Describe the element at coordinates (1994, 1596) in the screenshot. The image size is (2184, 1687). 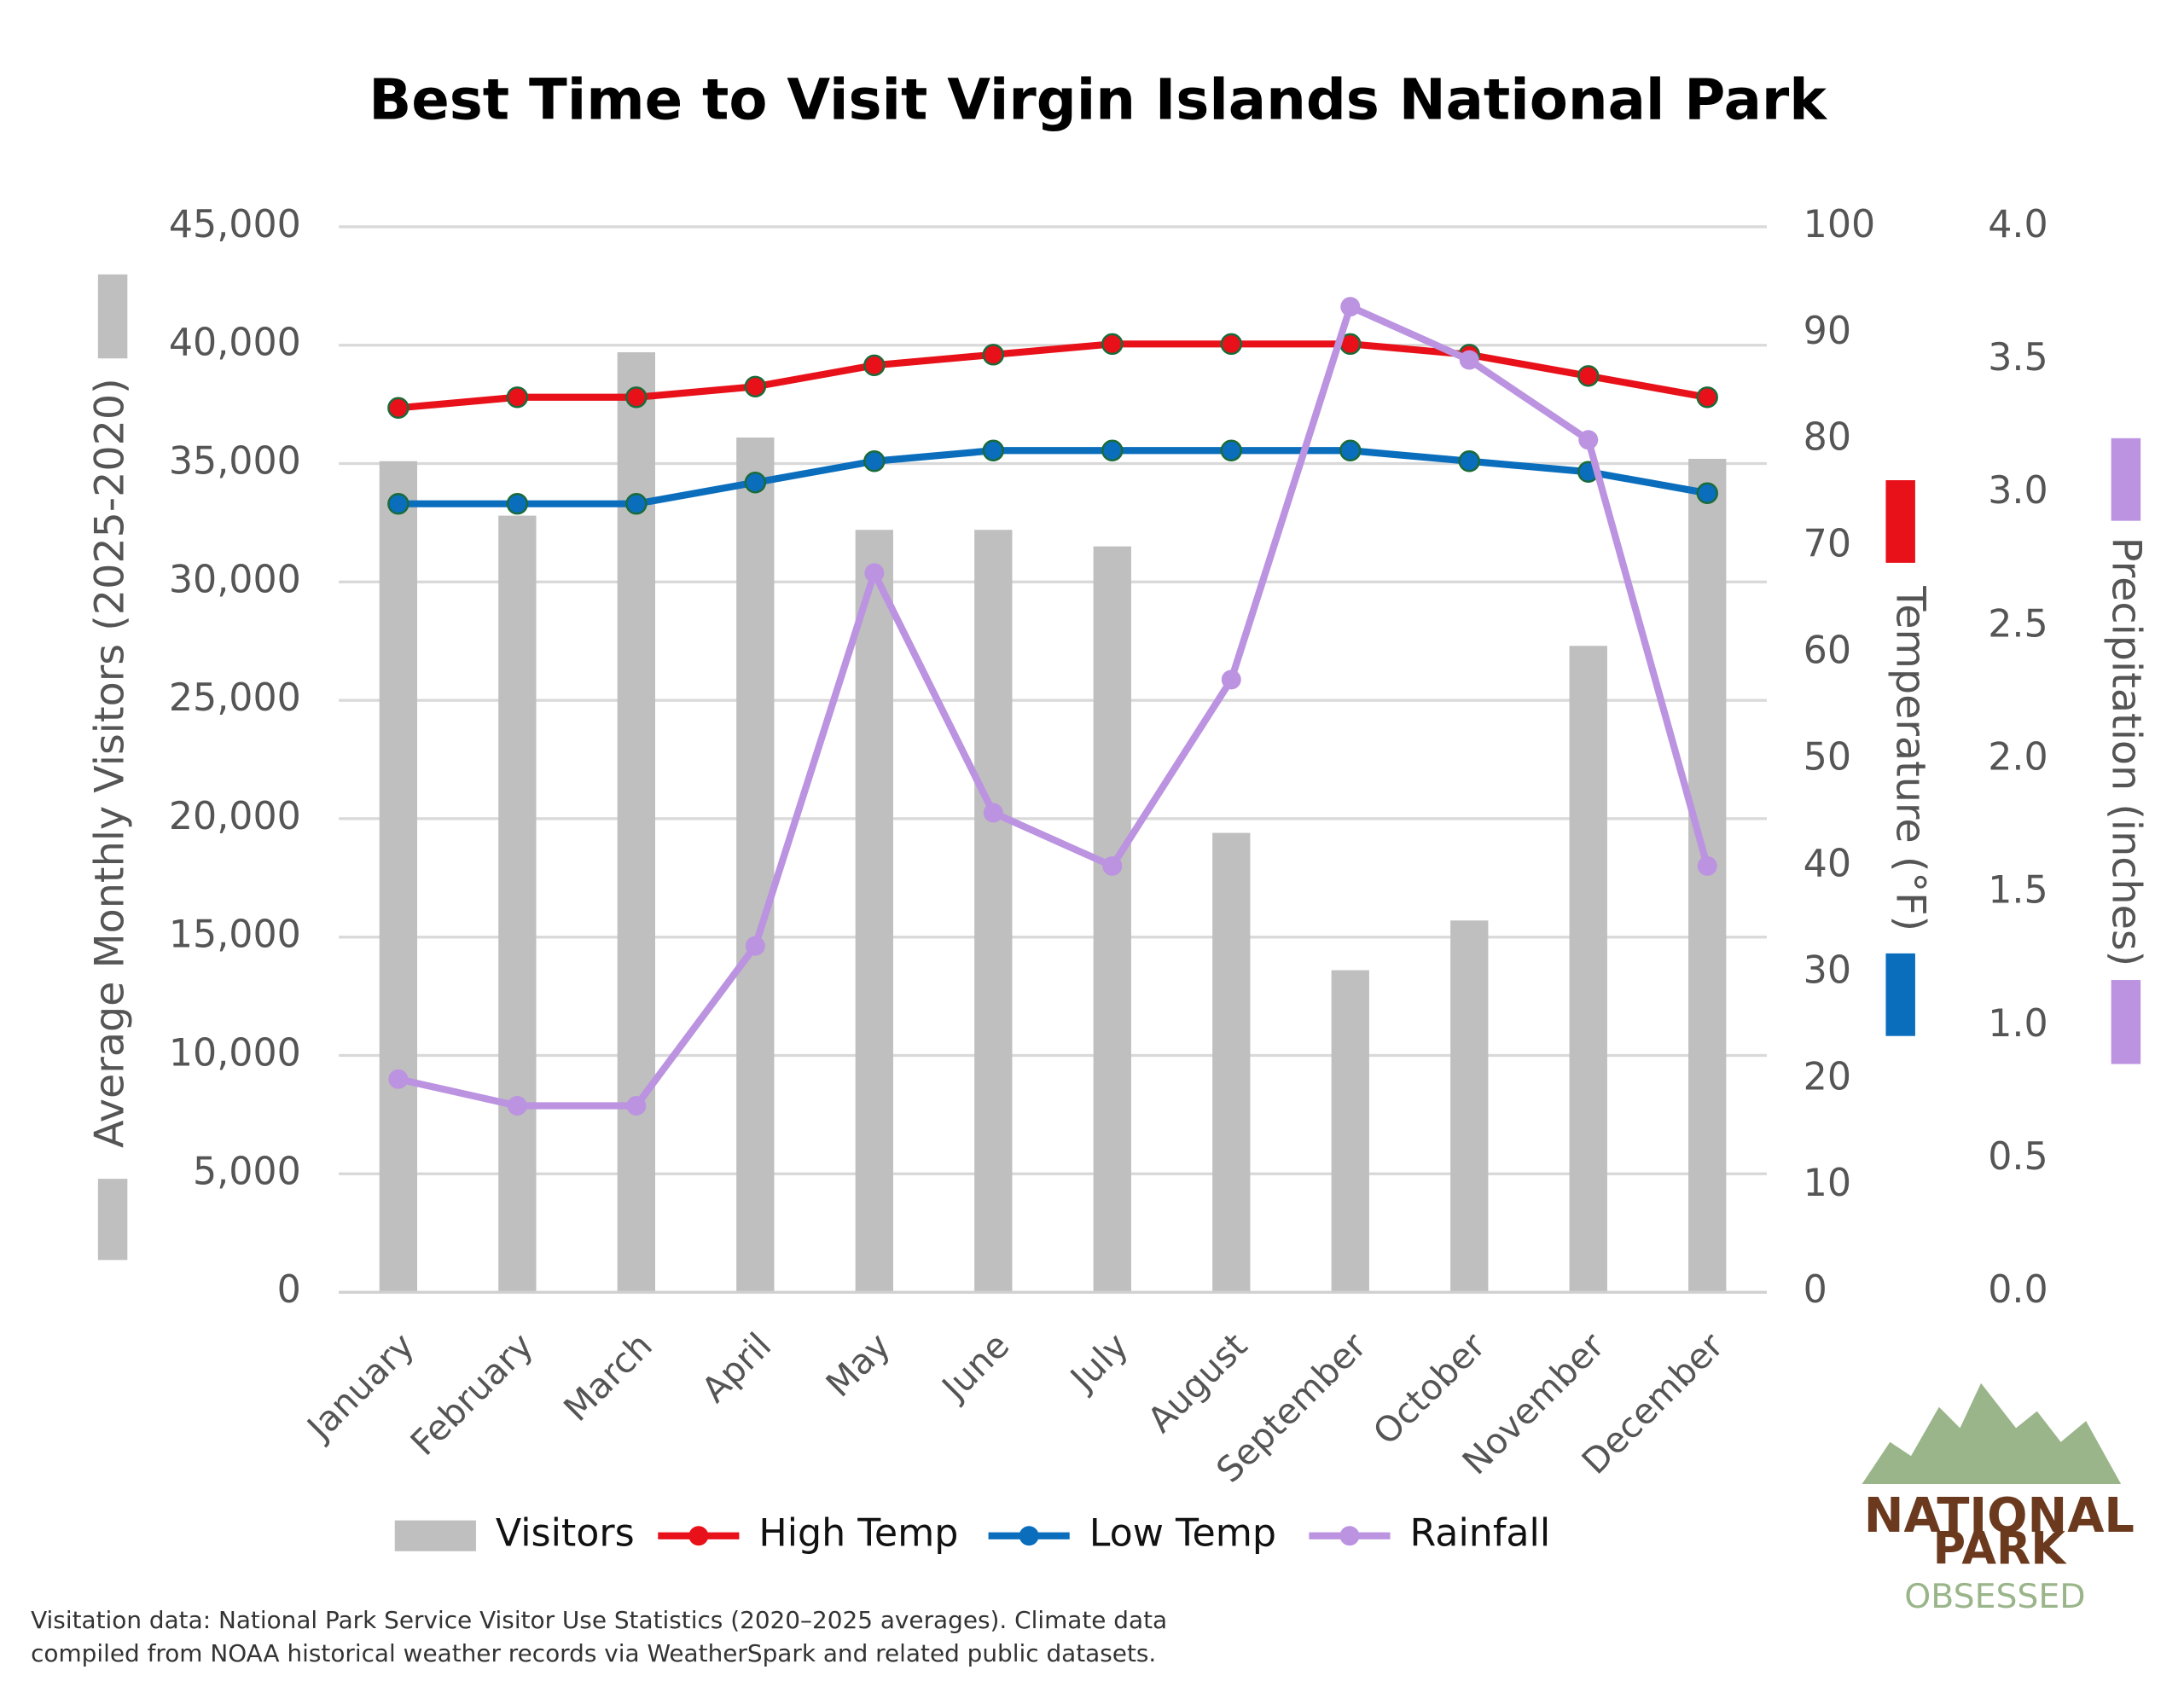
I see `logo-text: OBSESSED` at that location.